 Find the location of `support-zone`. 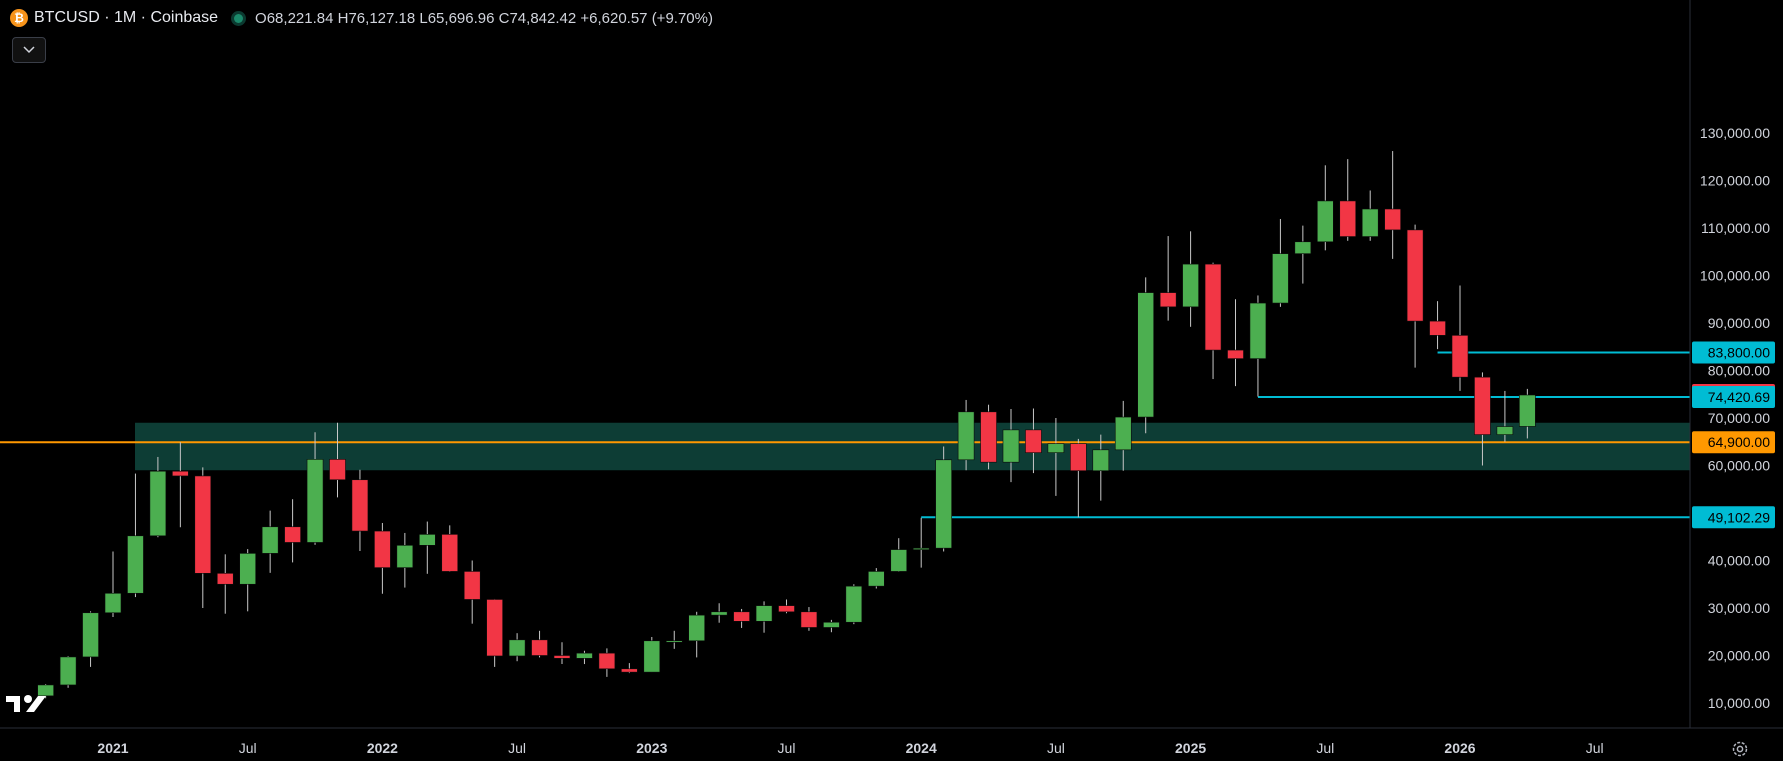

support-zone is located at coordinates (912, 446).